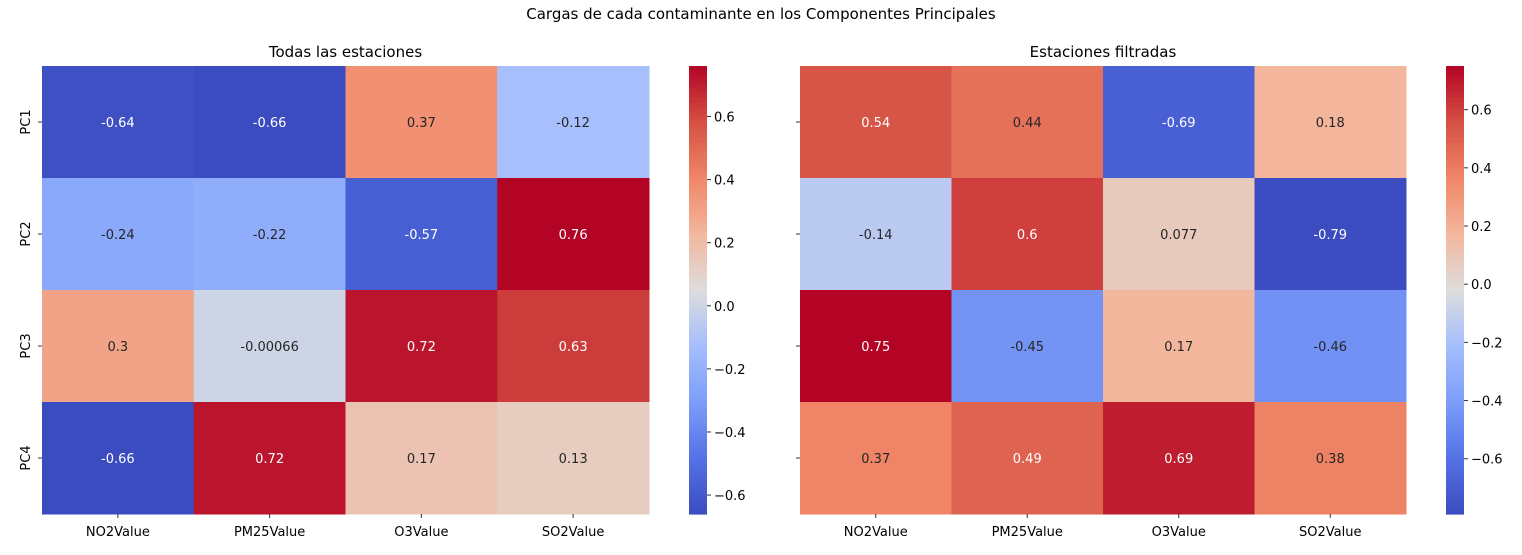 Image resolution: width=1522 pixels, height=555 pixels. What do you see at coordinates (345, 52) in the screenshot?
I see `panel-title: Todas las estaciones` at bounding box center [345, 52].